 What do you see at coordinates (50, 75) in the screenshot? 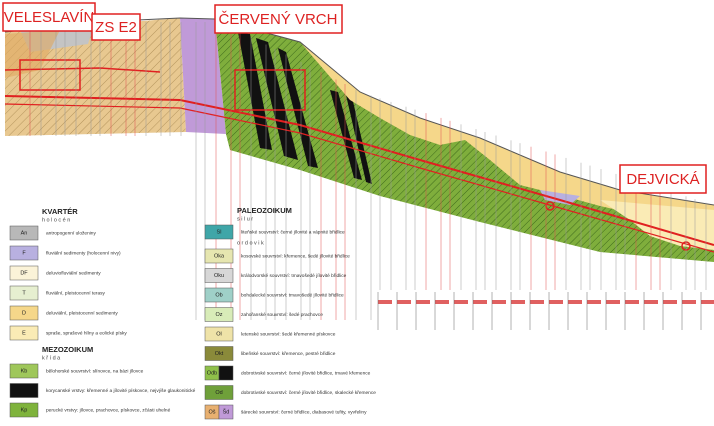
I see `station-box` at bounding box center [50, 75].